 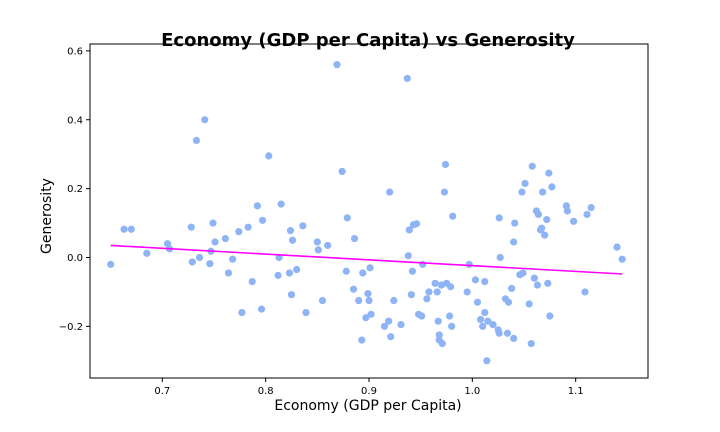 I want to click on trendline-group, so click(x=366, y=259).